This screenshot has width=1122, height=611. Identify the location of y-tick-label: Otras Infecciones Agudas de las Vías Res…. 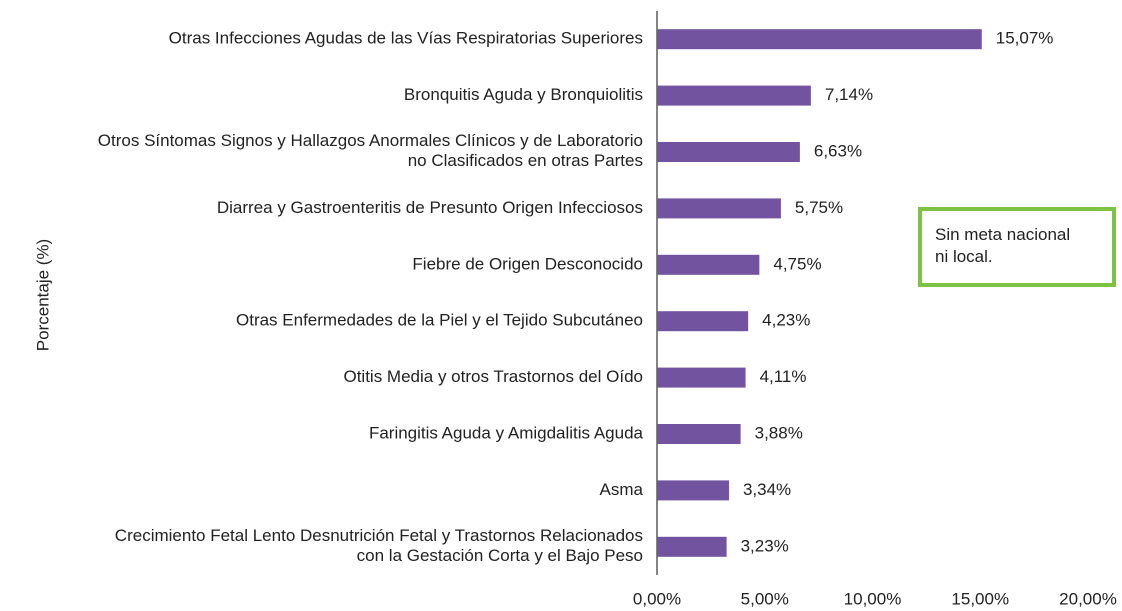
(406, 38).